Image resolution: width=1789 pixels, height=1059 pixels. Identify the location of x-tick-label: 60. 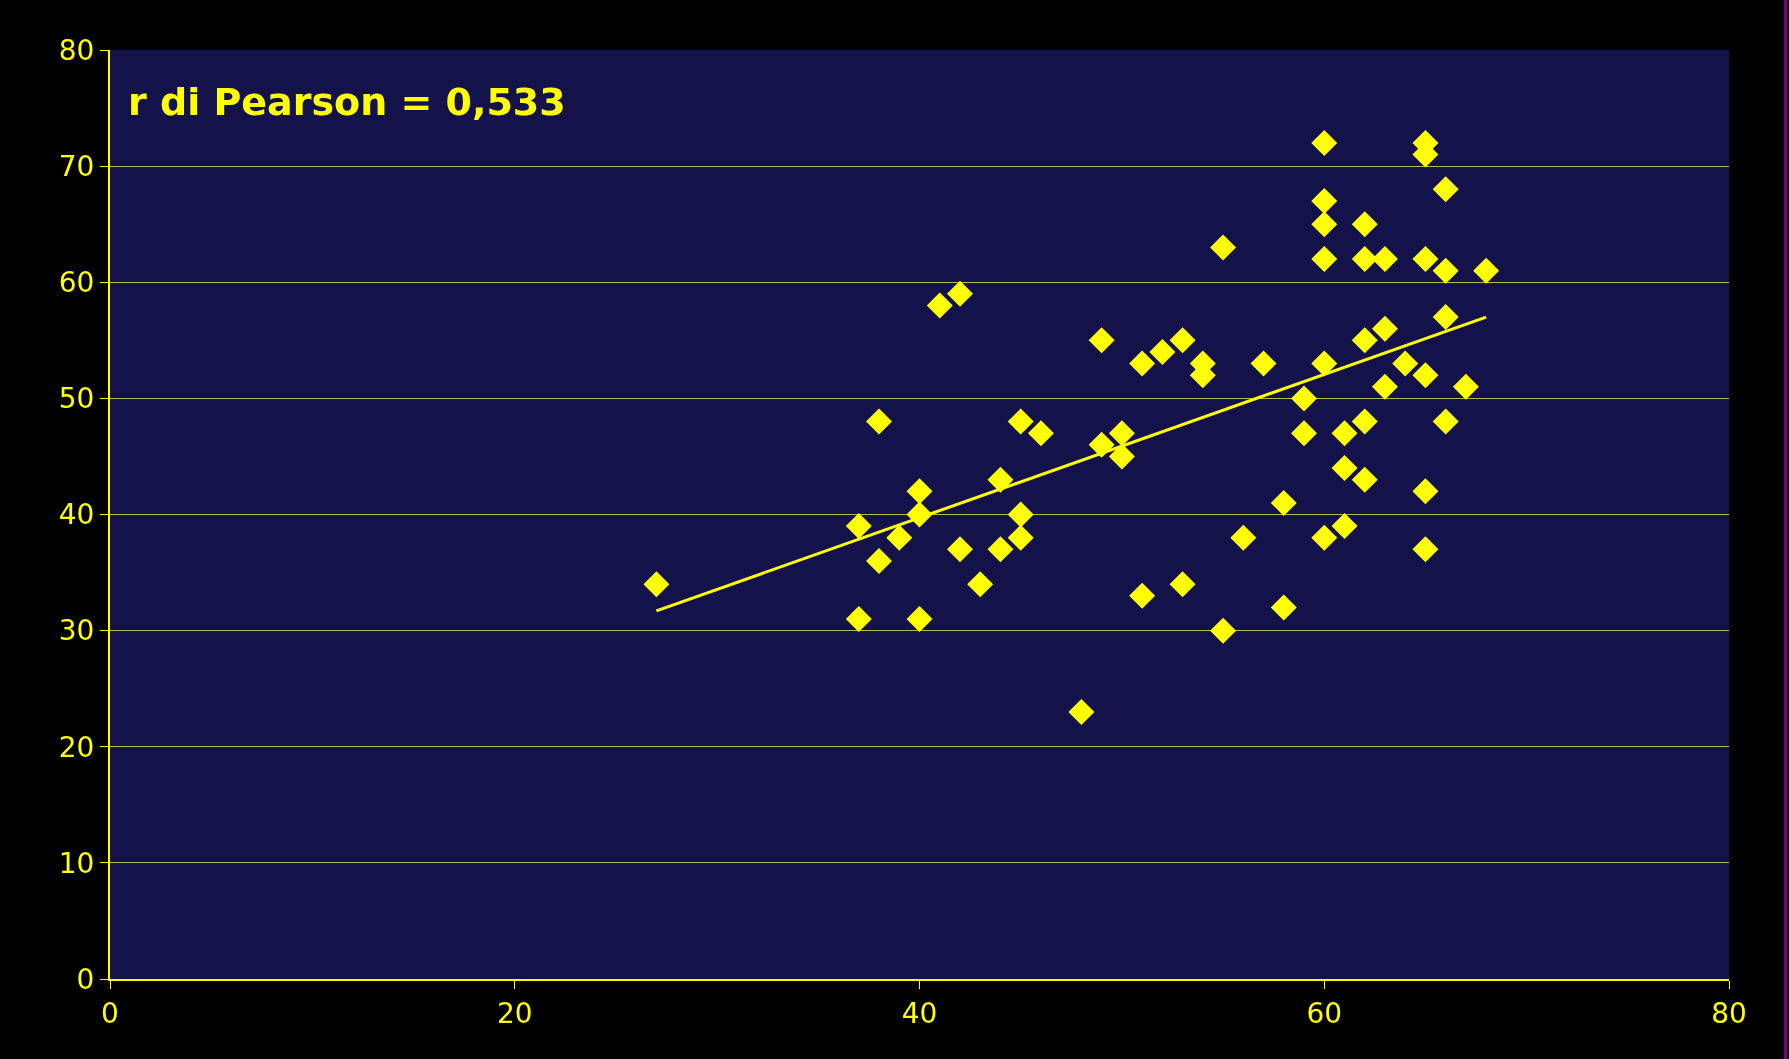
(1324, 1013).